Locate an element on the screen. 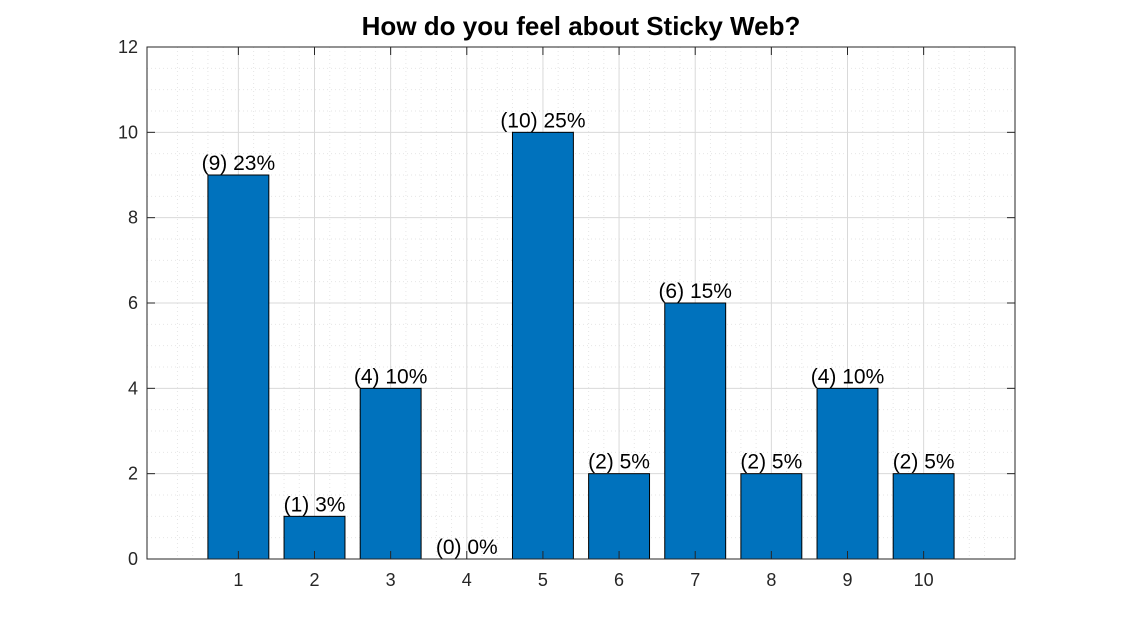 This screenshot has width=1124, height=628. y-tick-label: 12 is located at coordinates (128, 47).